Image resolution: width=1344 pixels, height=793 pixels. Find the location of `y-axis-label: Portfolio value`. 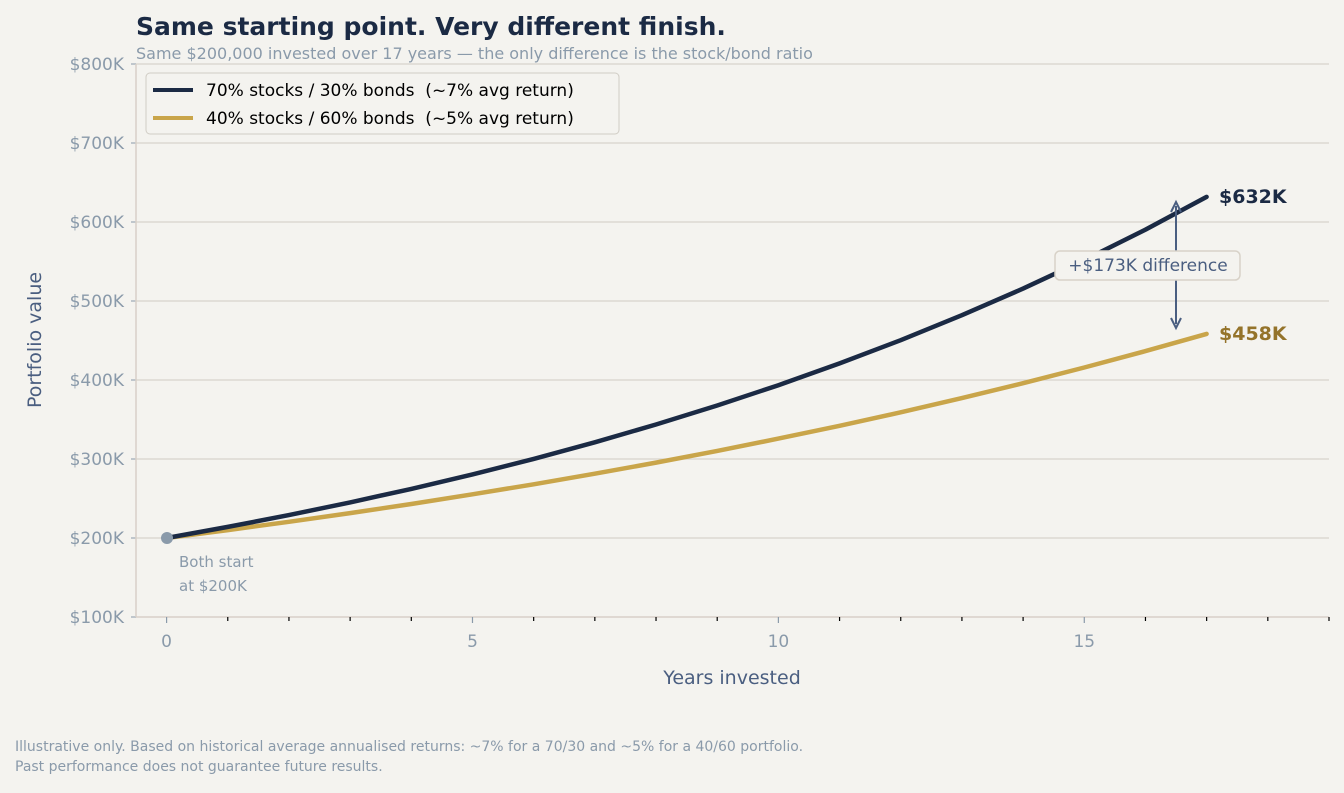

y-axis-label: Portfolio value is located at coordinates (35, 340).